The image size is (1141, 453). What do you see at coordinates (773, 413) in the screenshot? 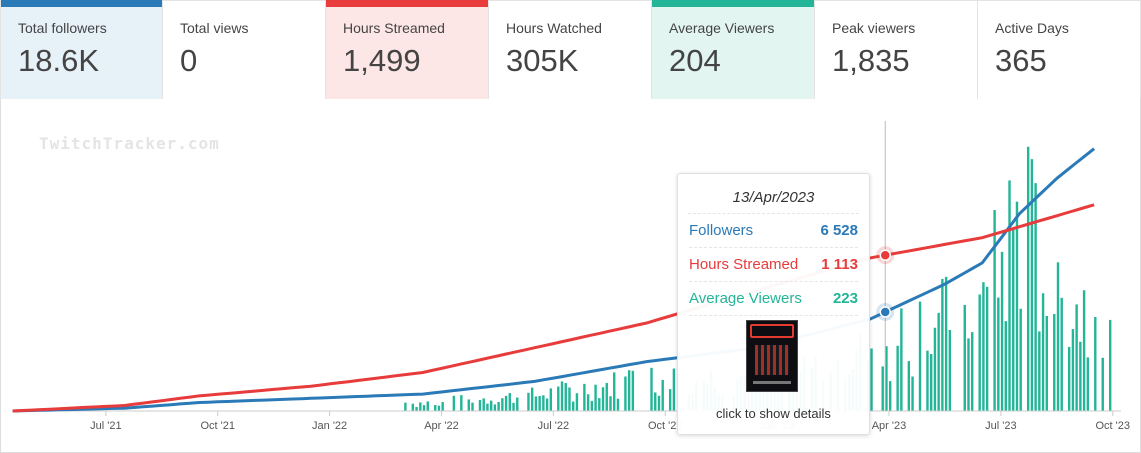
I see `show-details-link: click to show details` at bounding box center [773, 413].